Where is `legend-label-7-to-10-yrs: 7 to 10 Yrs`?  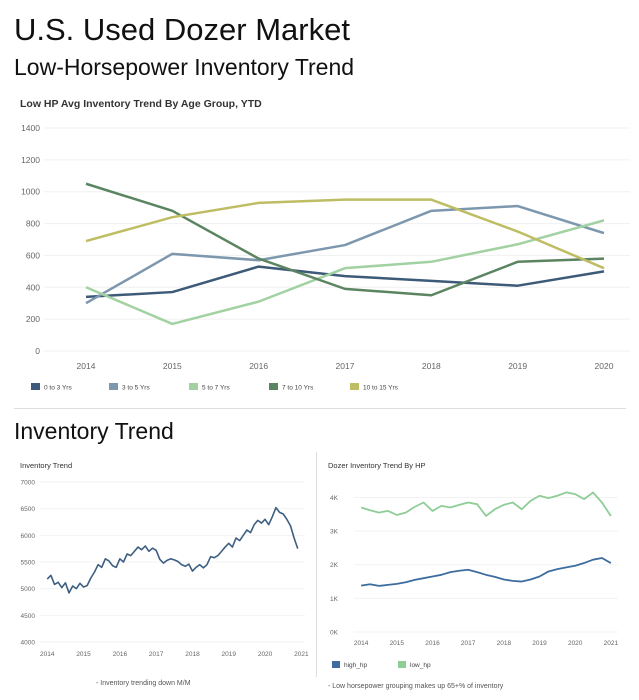
legend-label-7-to-10-yrs: 7 to 10 Yrs is located at coordinates (298, 388).